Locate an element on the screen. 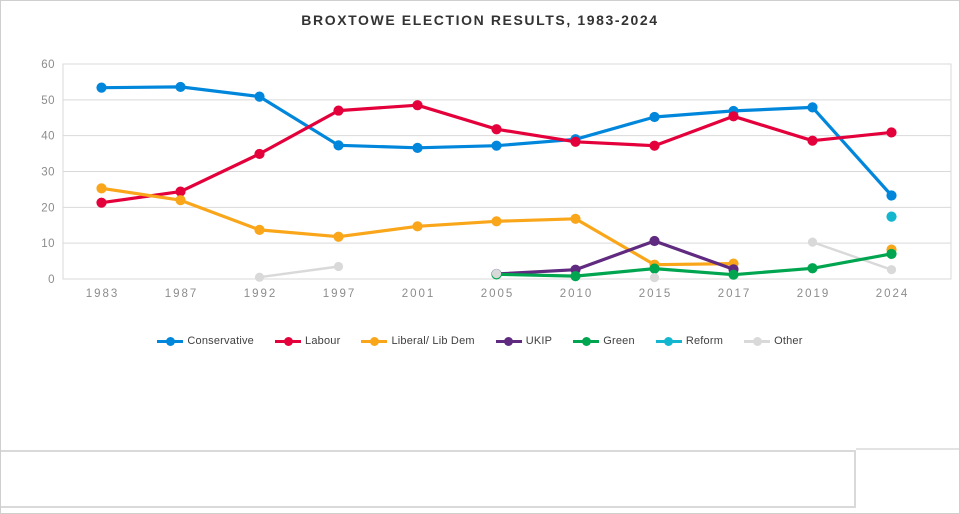  y-axis-label-60: 60 is located at coordinates (48, 65).